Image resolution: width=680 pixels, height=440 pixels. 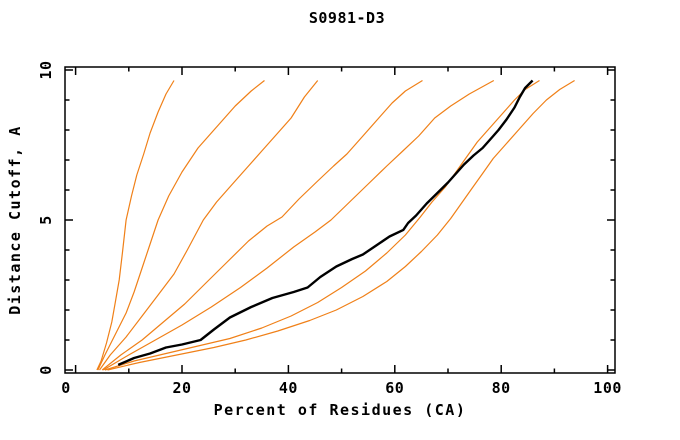 I want to click on x-tick-label: 0, so click(x=66, y=388).